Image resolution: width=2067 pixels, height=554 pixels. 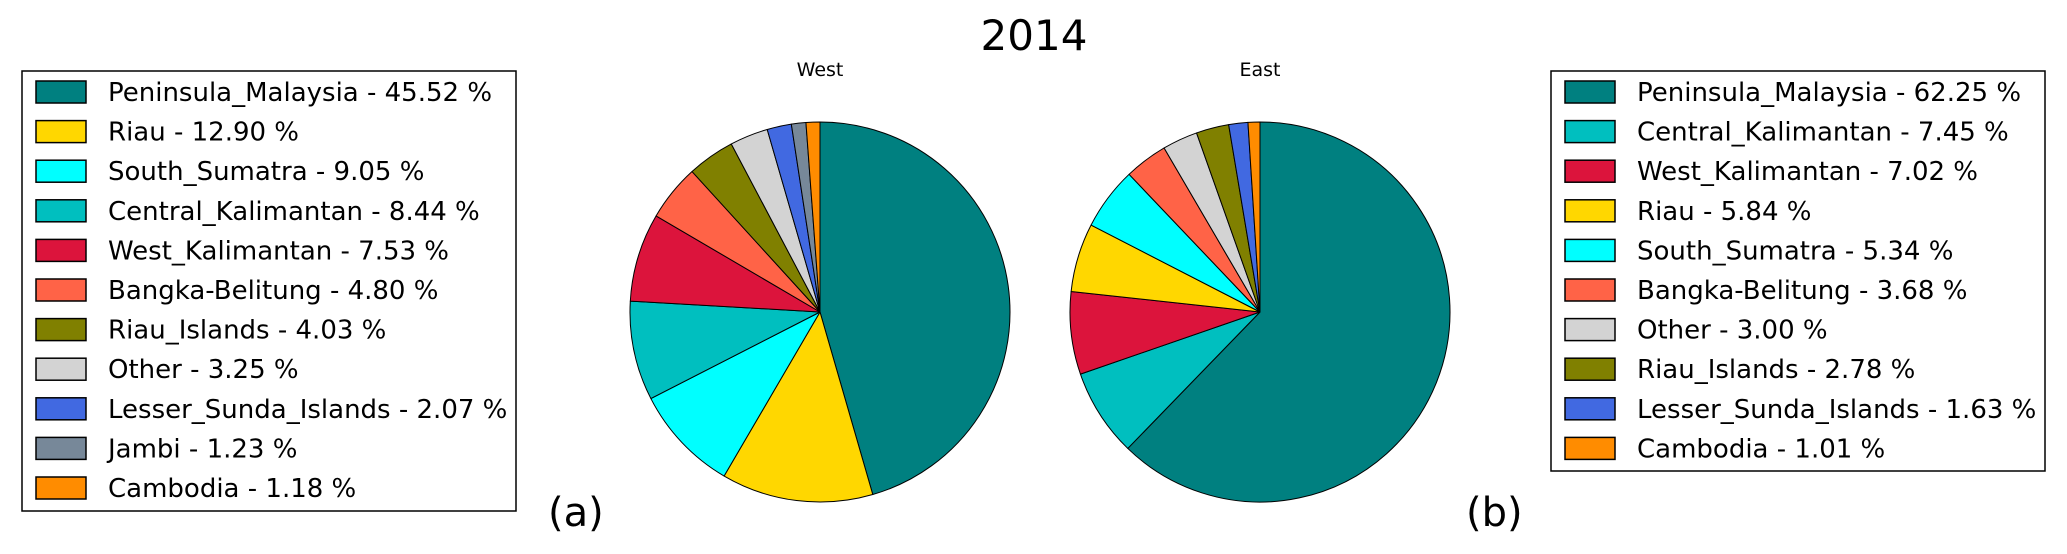 I want to click on legend-west-label: Bangka-Belitung - 4.80 %, so click(x=273, y=291).